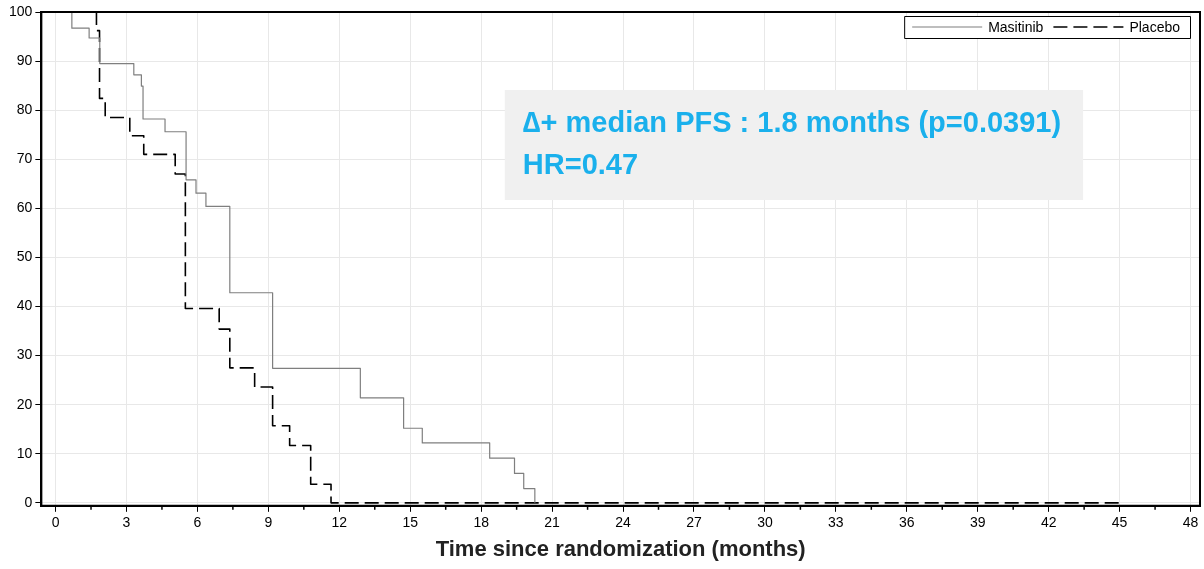 This screenshot has width=1204, height=569. Describe the element at coordinates (24, 354) in the screenshot. I see `y-tick-label: 30` at that location.